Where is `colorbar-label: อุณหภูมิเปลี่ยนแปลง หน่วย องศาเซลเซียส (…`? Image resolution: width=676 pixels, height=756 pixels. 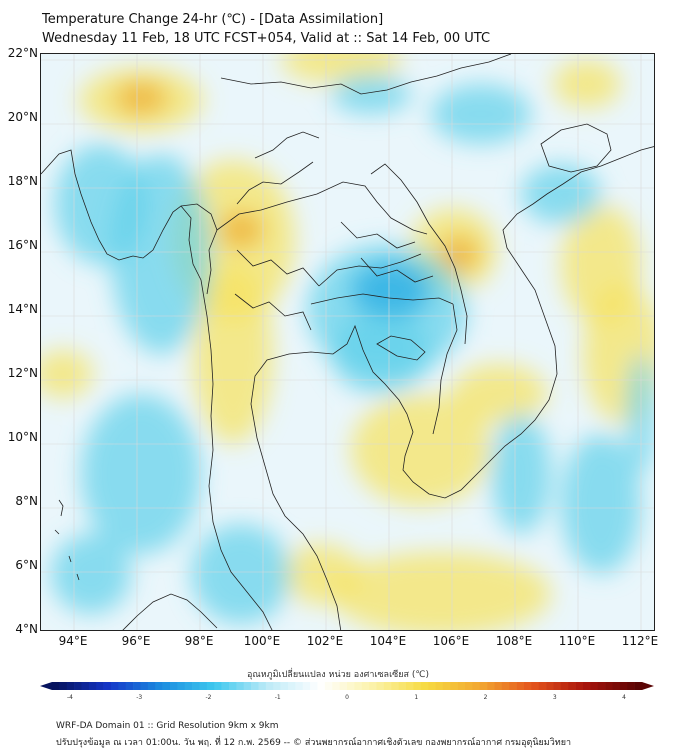 colorbar-label: อุณหภูมิเปลี่ยนแปลง หน่วย องศาเซลเซียส (… is located at coordinates (338, 675).